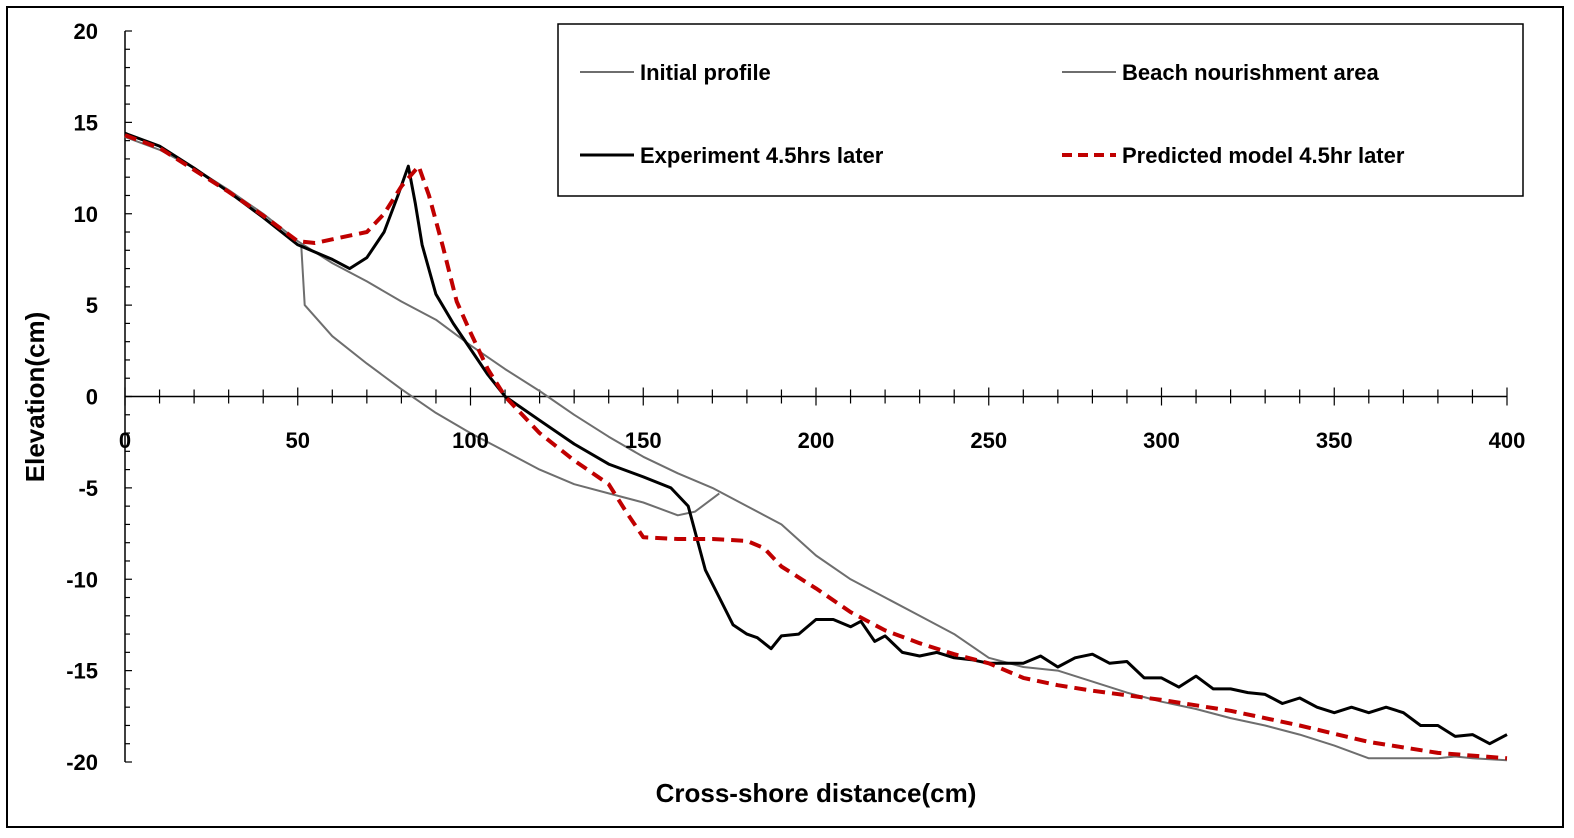 This screenshot has height=838, width=1574. What do you see at coordinates (816, 793) in the screenshot?
I see `x-axis-title: Cross-shore distance(cm)` at bounding box center [816, 793].